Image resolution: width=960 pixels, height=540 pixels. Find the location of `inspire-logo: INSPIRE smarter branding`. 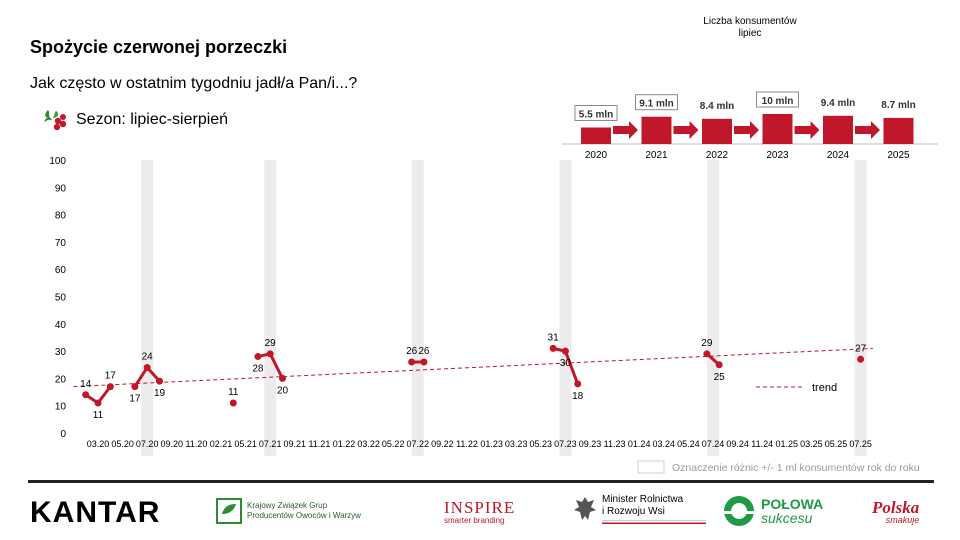

inspire-logo: INSPIRE smarter branding is located at coordinates (479, 511).